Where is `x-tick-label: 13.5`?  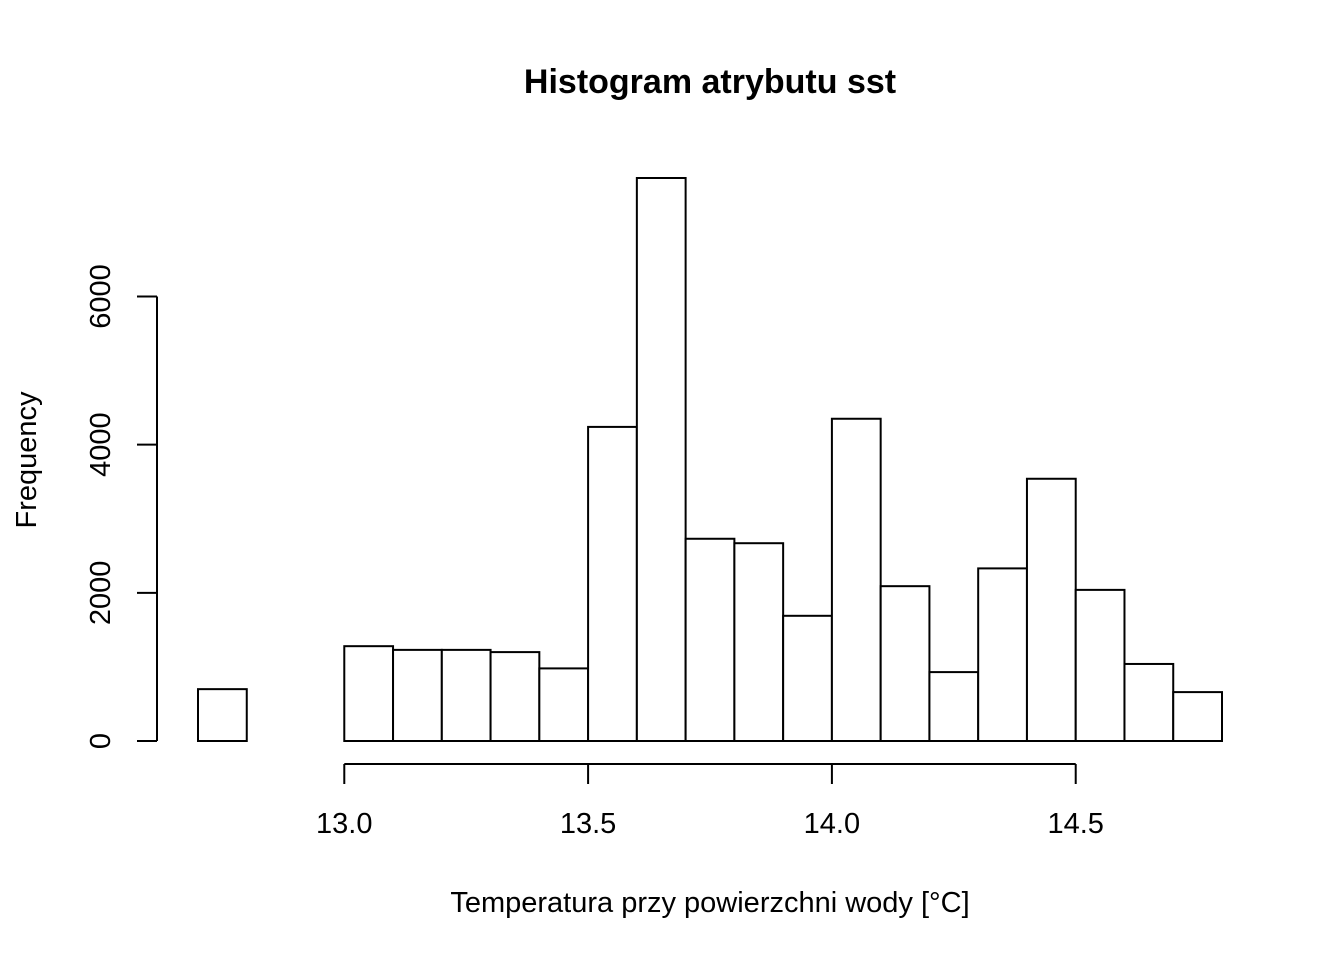 x-tick-label: 13.5 is located at coordinates (588, 824).